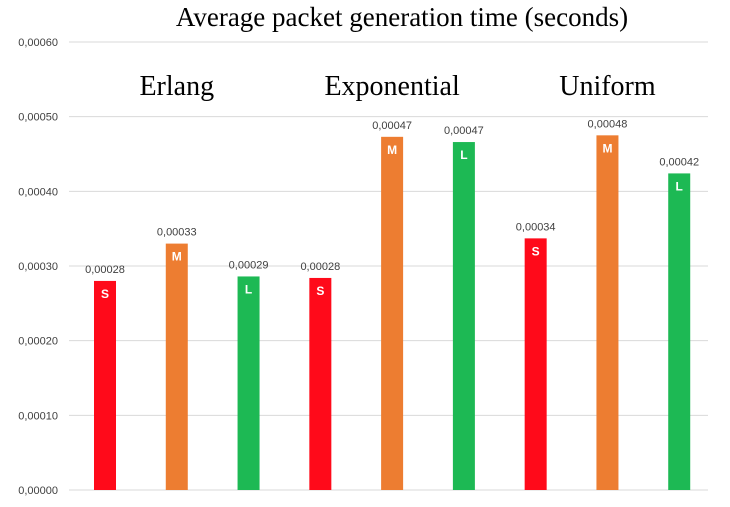 Image resolution: width=730 pixels, height=507 pixels. I want to click on bar-erlang-s, so click(105, 385).